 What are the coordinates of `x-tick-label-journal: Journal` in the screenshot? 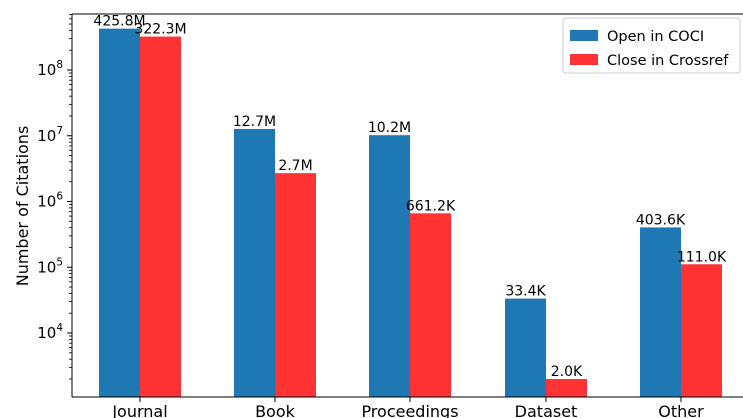 It's located at (139, 410).